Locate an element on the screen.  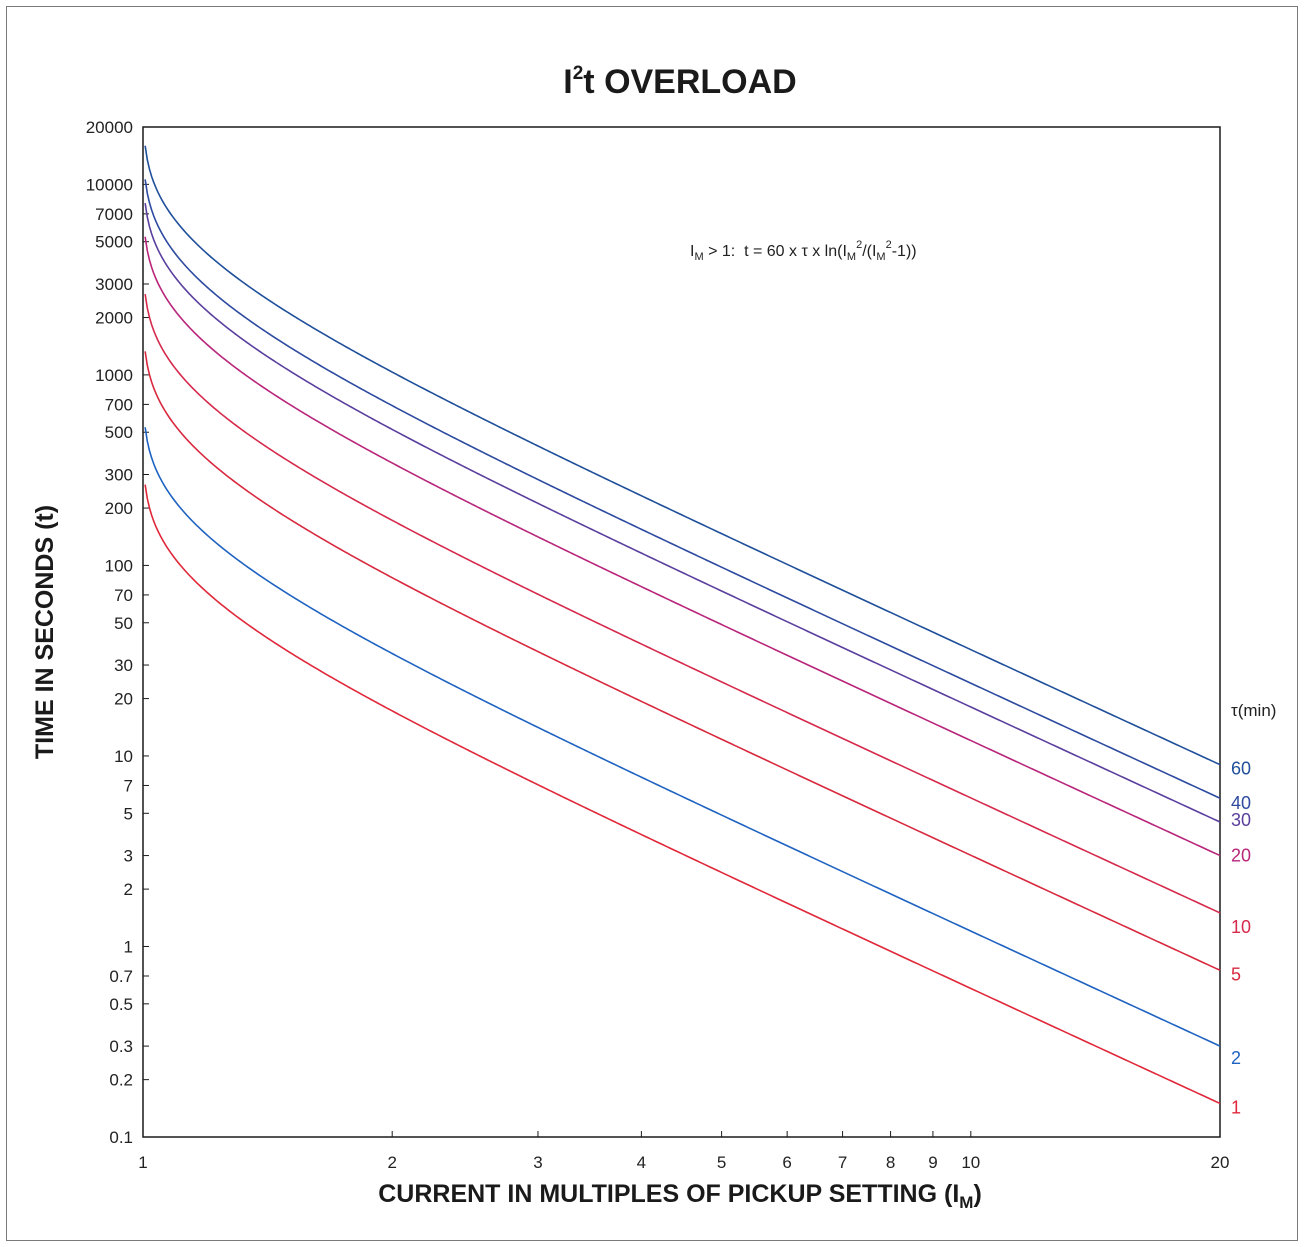
y-tick-label: 0.2 is located at coordinates (121, 1080).